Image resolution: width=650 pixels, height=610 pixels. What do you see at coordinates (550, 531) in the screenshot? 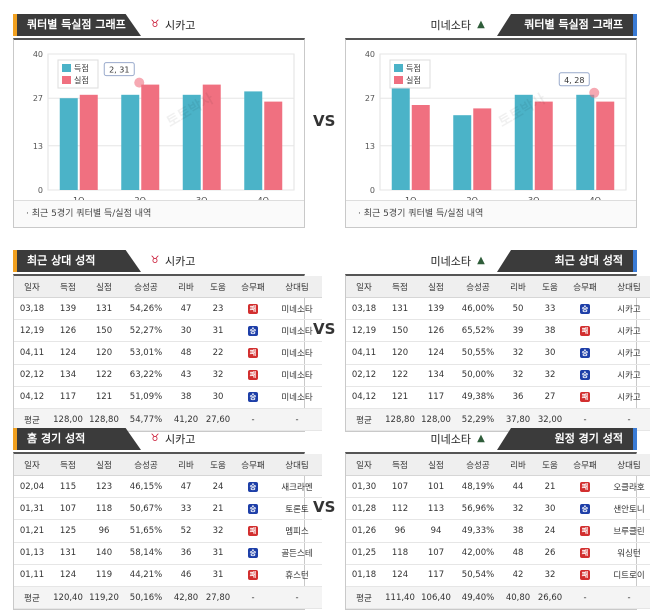
I see `table-cell: 24` at bounding box center [550, 531].